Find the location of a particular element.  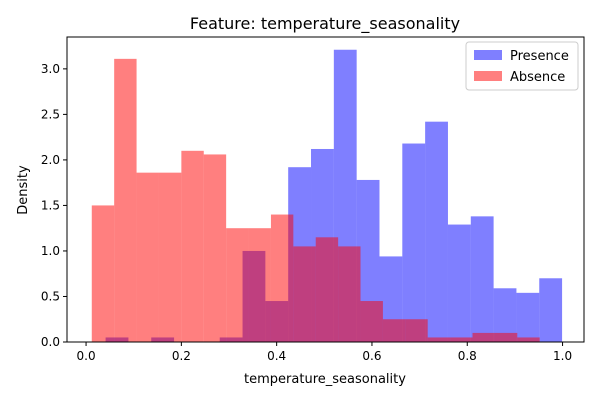

y-axis-label: Density is located at coordinates (23, 190).